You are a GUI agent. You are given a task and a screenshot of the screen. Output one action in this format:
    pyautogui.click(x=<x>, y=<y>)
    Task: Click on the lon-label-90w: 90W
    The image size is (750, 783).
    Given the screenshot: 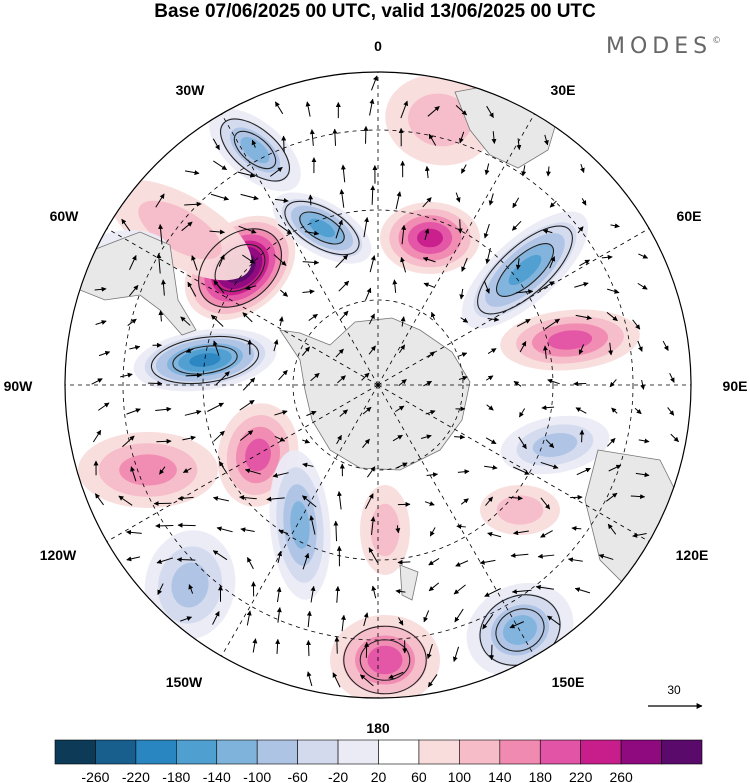 What is the action you would take?
    pyautogui.click(x=19, y=386)
    